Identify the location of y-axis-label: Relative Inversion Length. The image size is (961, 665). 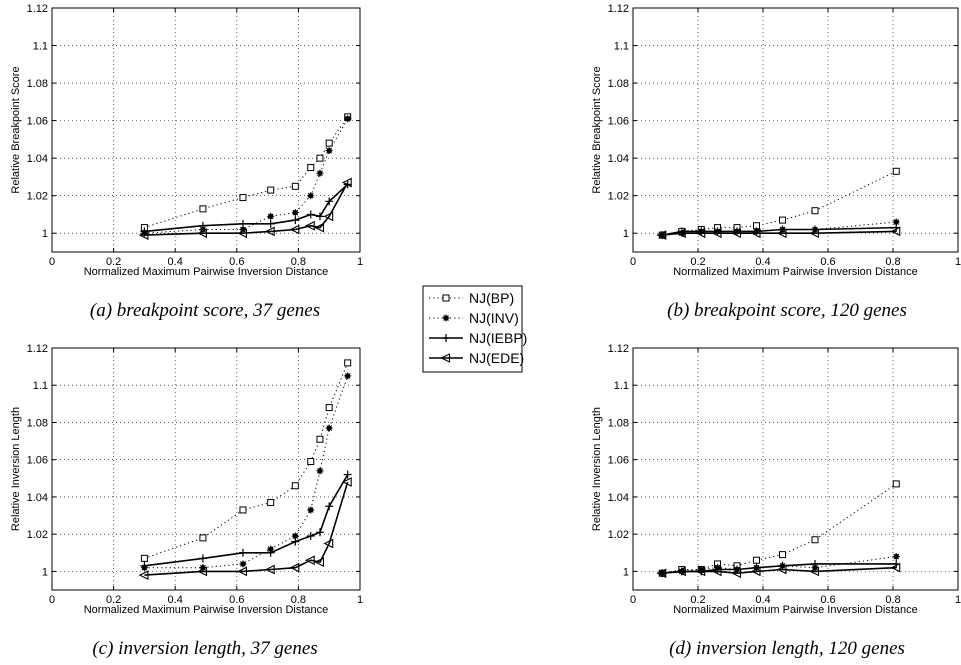
(597, 469).